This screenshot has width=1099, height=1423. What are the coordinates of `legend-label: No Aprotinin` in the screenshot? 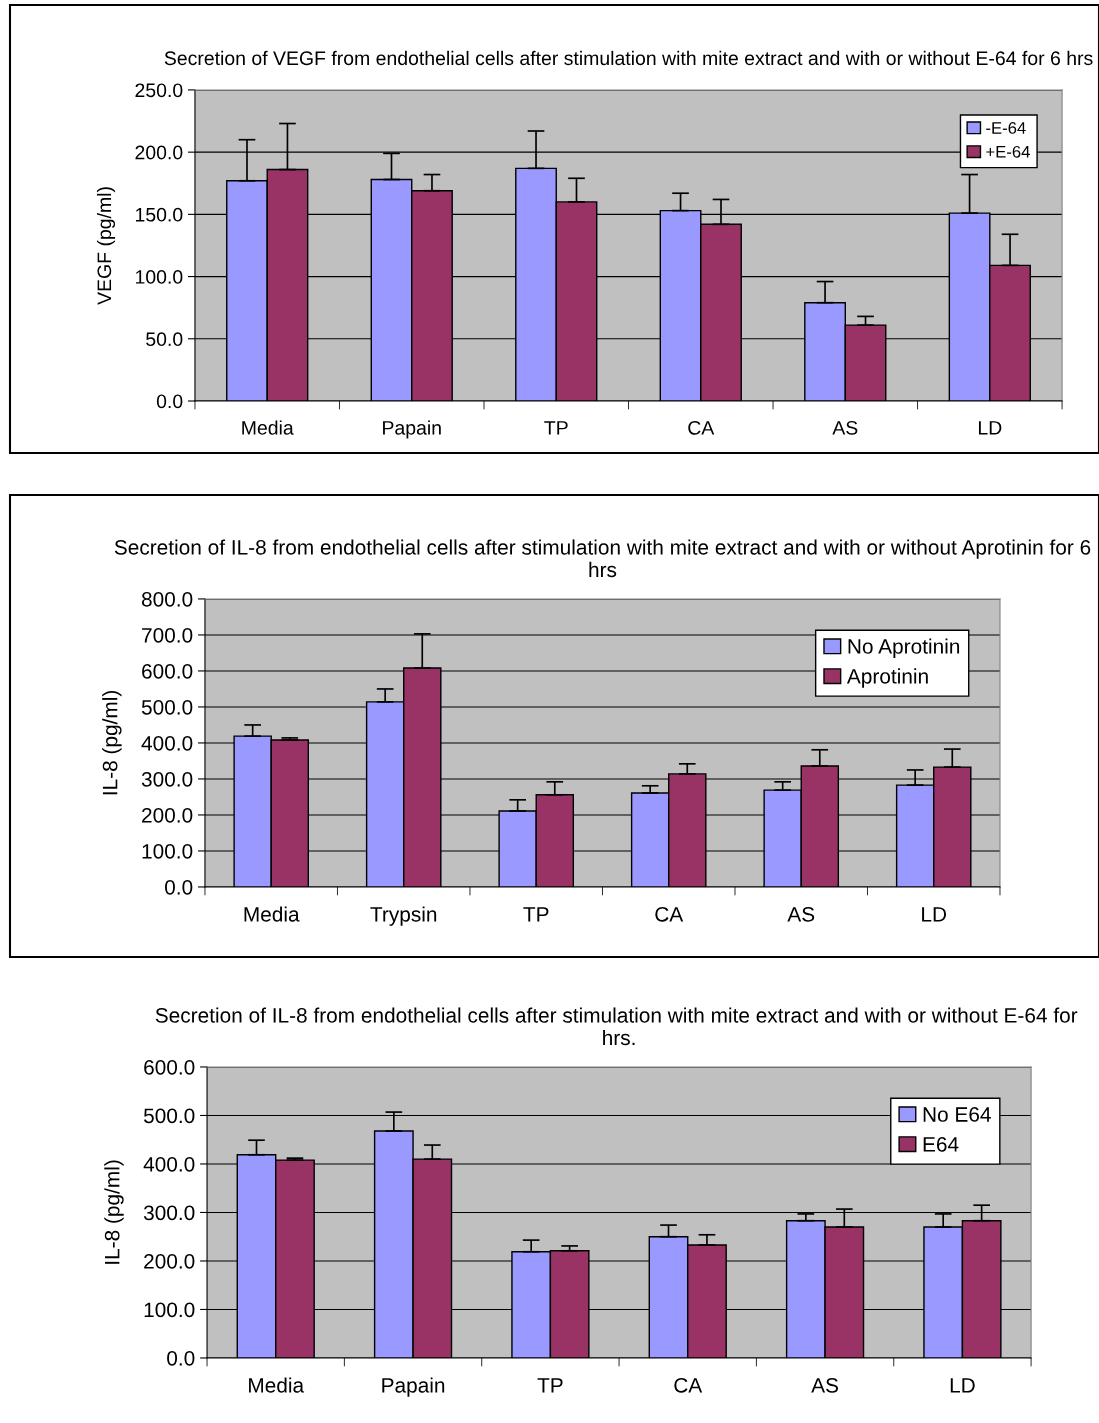 It's located at (904, 648).